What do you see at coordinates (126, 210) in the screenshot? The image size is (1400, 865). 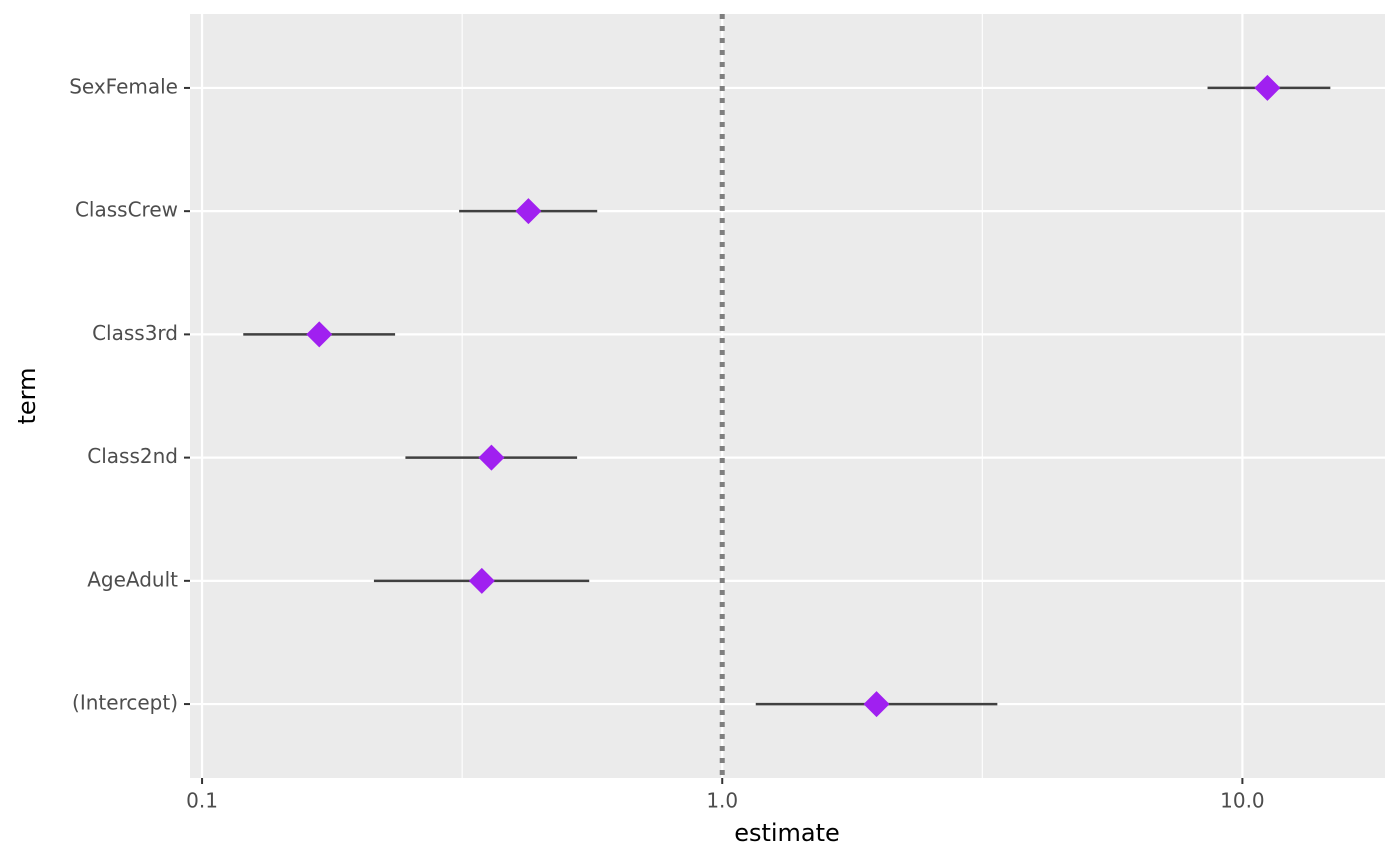 I see `y-tick-label: ClassCrew` at bounding box center [126, 210].